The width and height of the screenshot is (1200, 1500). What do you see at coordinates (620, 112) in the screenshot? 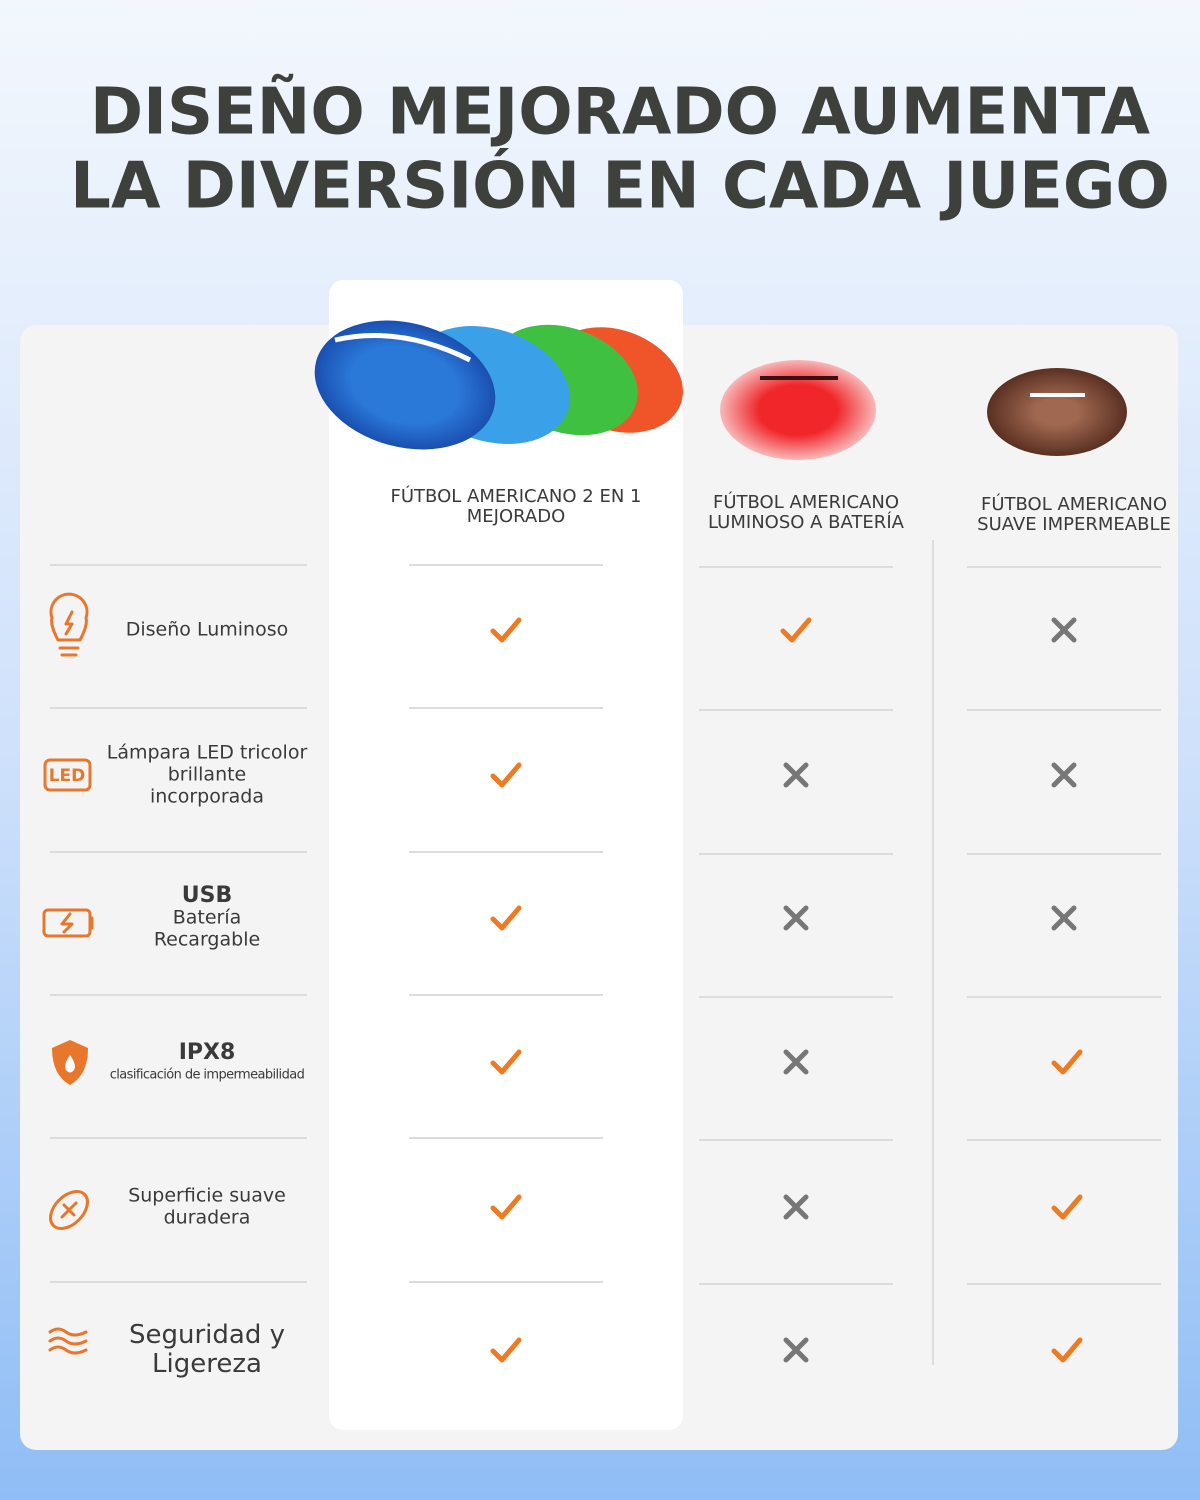
I see `title-line: DISEÑO MEJORADO AUMENTA` at bounding box center [620, 112].